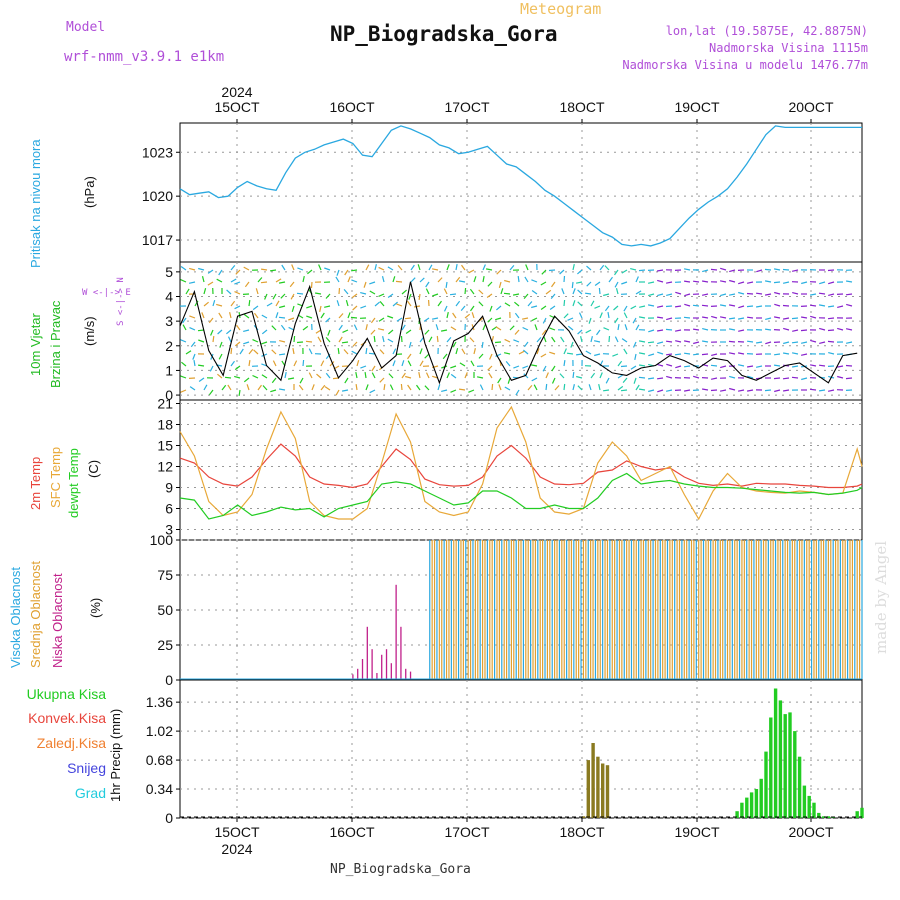  Describe the element at coordinates (169, 272) in the screenshot. I see `ytick-label-wind: 5` at that location.